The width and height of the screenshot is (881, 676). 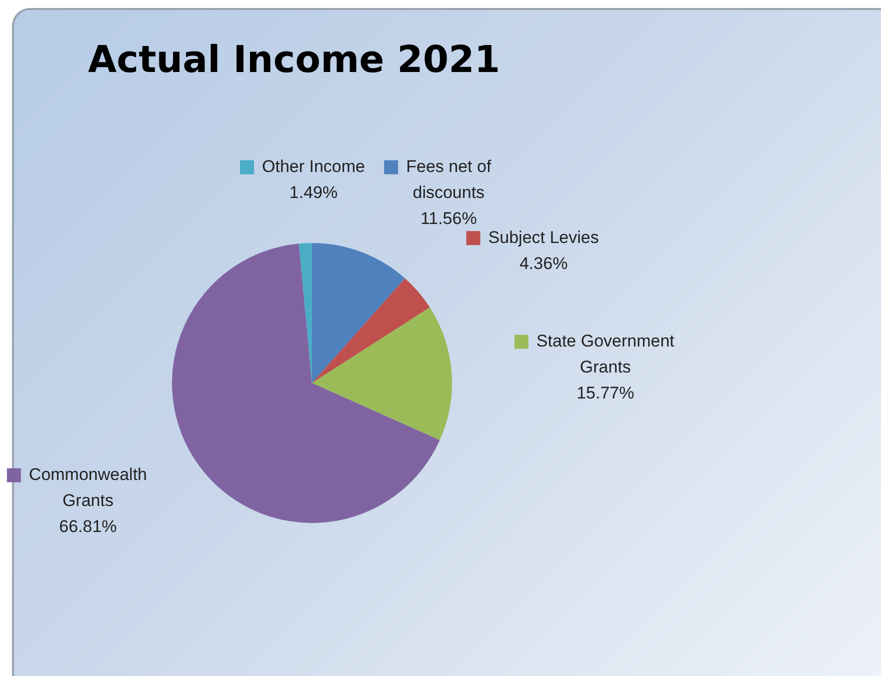 What do you see at coordinates (313, 166) in the screenshot?
I see `legend-label: Other Income` at bounding box center [313, 166].